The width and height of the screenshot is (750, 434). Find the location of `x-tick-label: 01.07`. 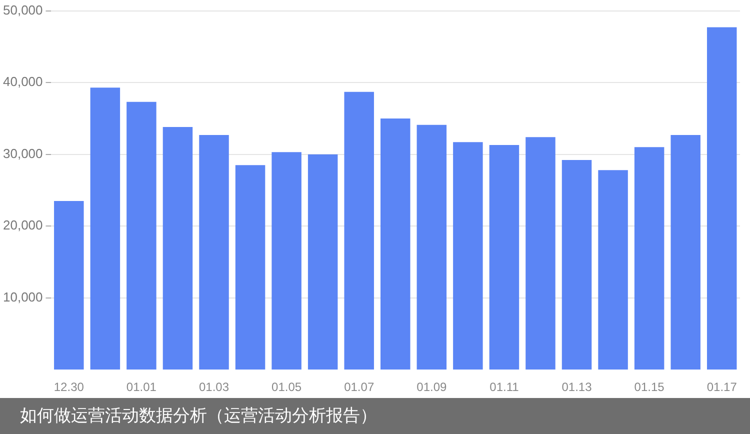

x-tick-label: 01.07 is located at coordinates (359, 387).